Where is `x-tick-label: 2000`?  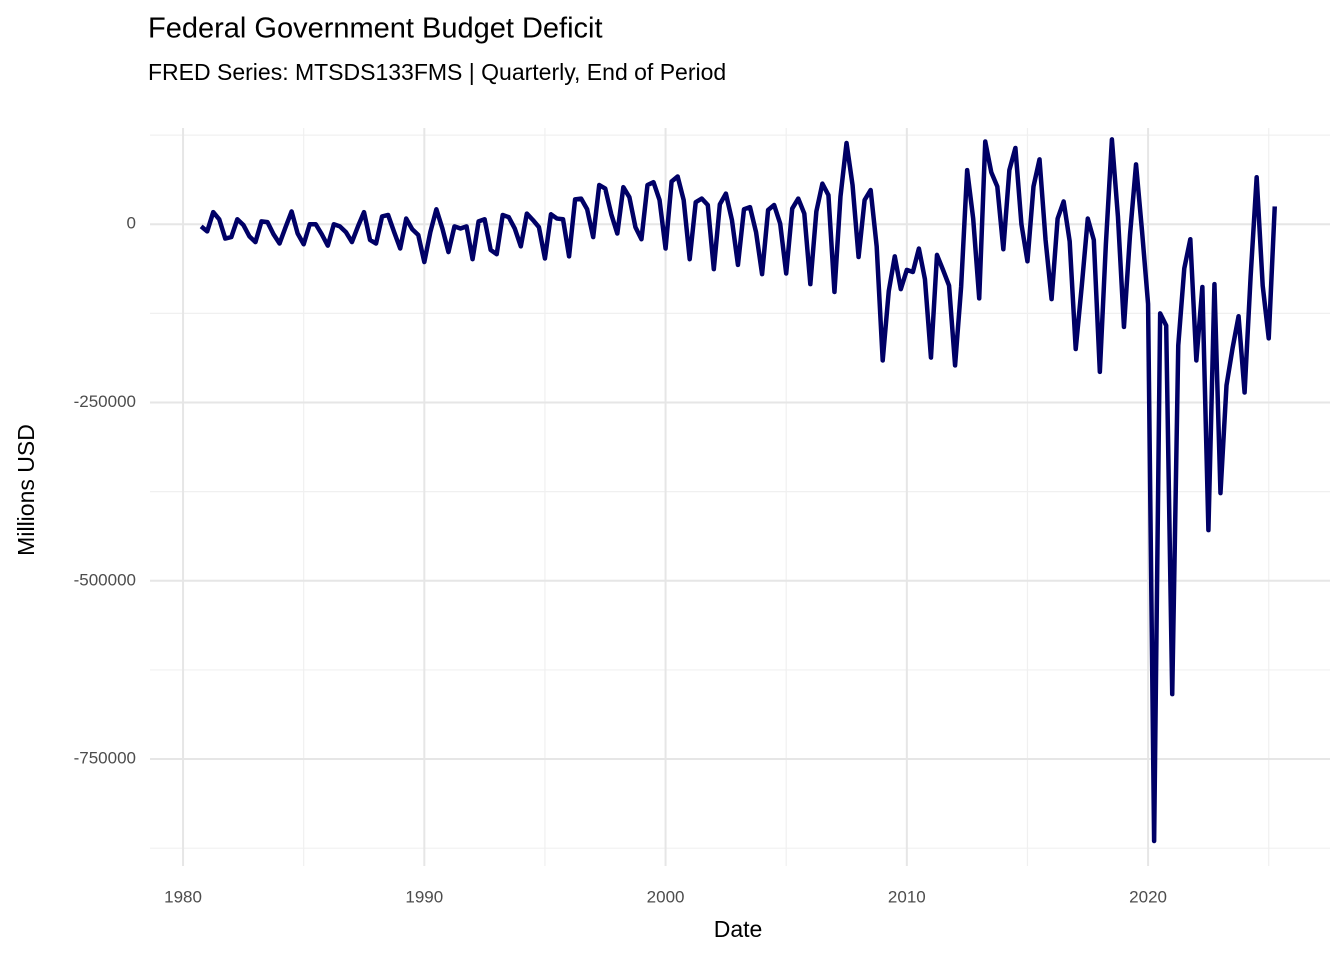
x-tick-label: 2000 is located at coordinates (666, 896).